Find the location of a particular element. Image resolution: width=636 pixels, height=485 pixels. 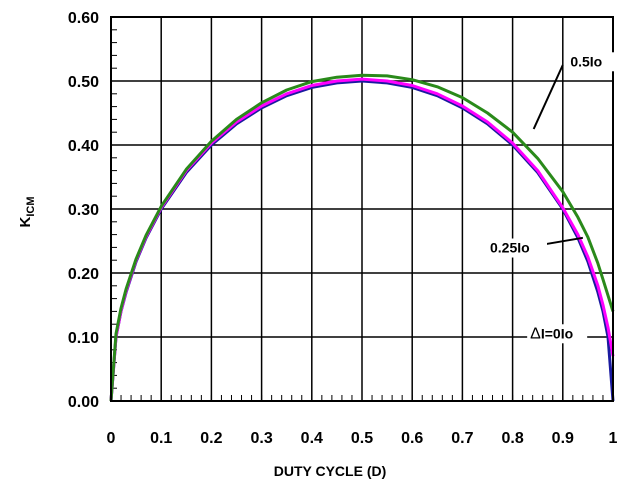

y-tick-label-6: 0.60 is located at coordinates (83, 18).